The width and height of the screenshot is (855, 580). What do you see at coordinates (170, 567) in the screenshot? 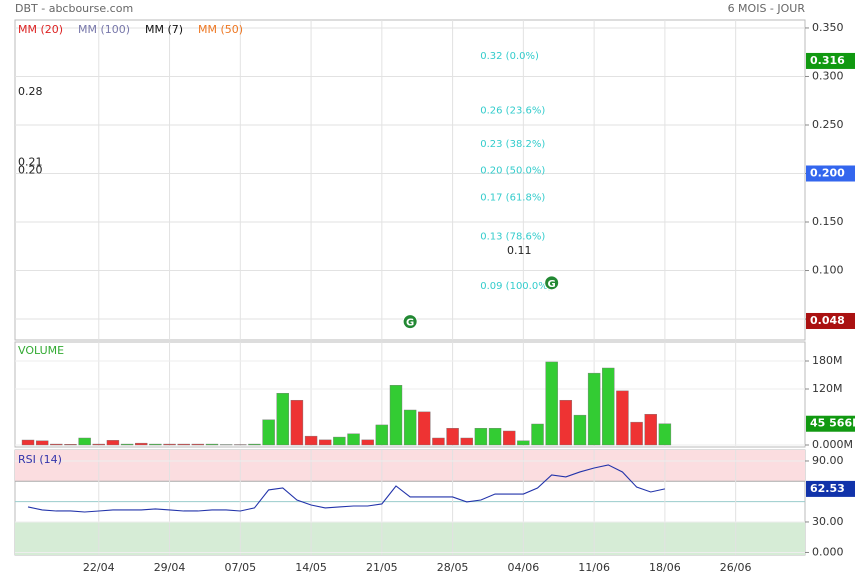
I see `x-tick-label: 29/04` at bounding box center [170, 567].